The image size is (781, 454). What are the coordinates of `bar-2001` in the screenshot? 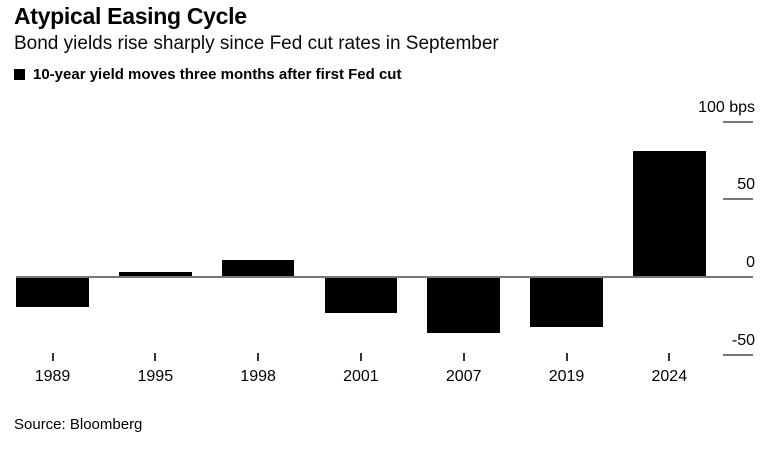 It's located at (361, 295).